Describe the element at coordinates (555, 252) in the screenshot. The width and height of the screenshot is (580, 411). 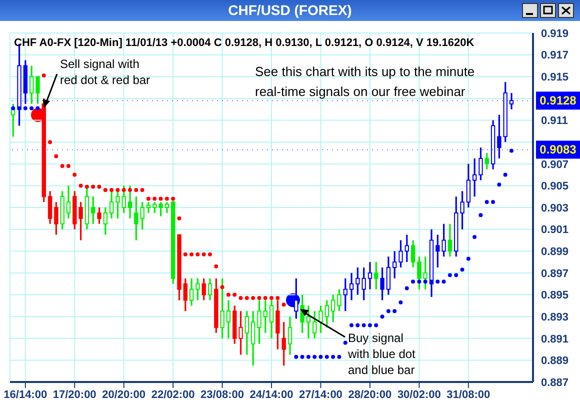
I see `y-tick-label: 0.899` at that location.